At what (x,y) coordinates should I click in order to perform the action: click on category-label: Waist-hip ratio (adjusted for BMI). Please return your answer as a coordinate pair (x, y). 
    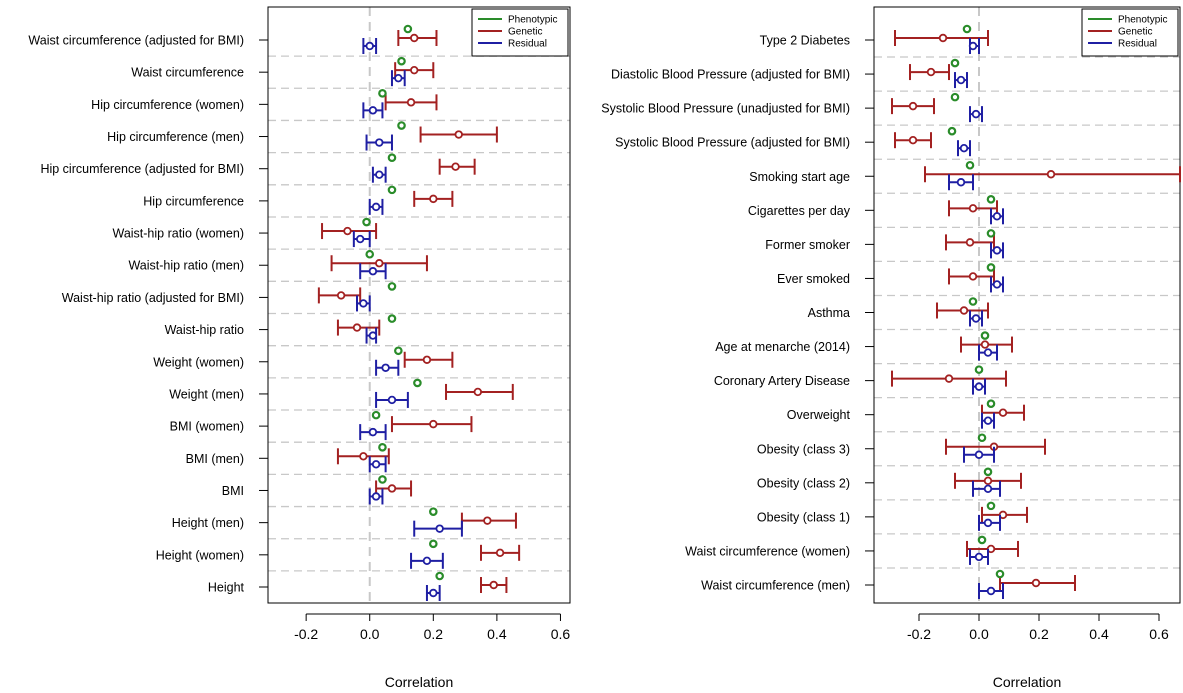
    Looking at the image, I should click on (153, 298).